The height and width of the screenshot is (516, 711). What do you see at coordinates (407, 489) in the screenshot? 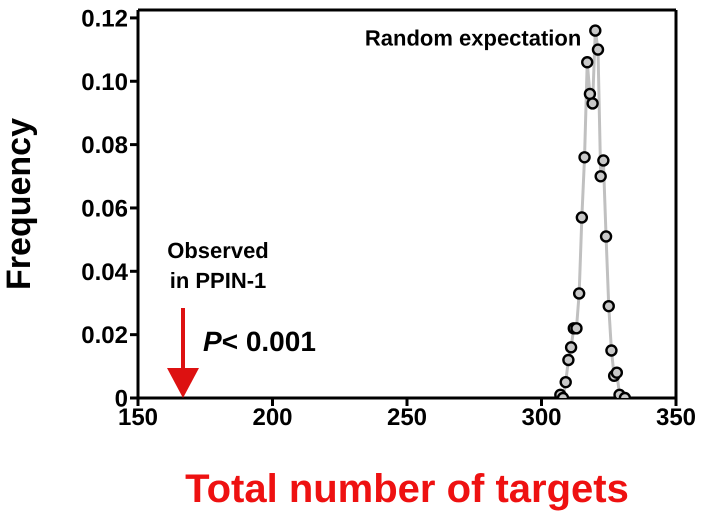
I see `x-axis-title: Total number of targets` at bounding box center [407, 489].